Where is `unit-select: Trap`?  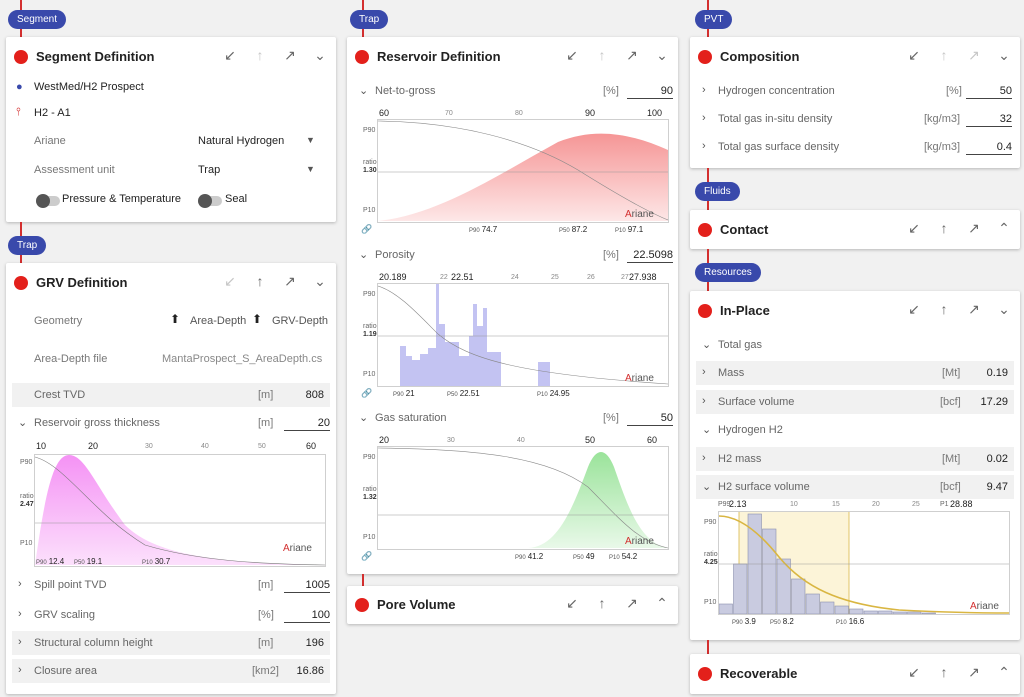 unit-select: Trap is located at coordinates (209, 170).